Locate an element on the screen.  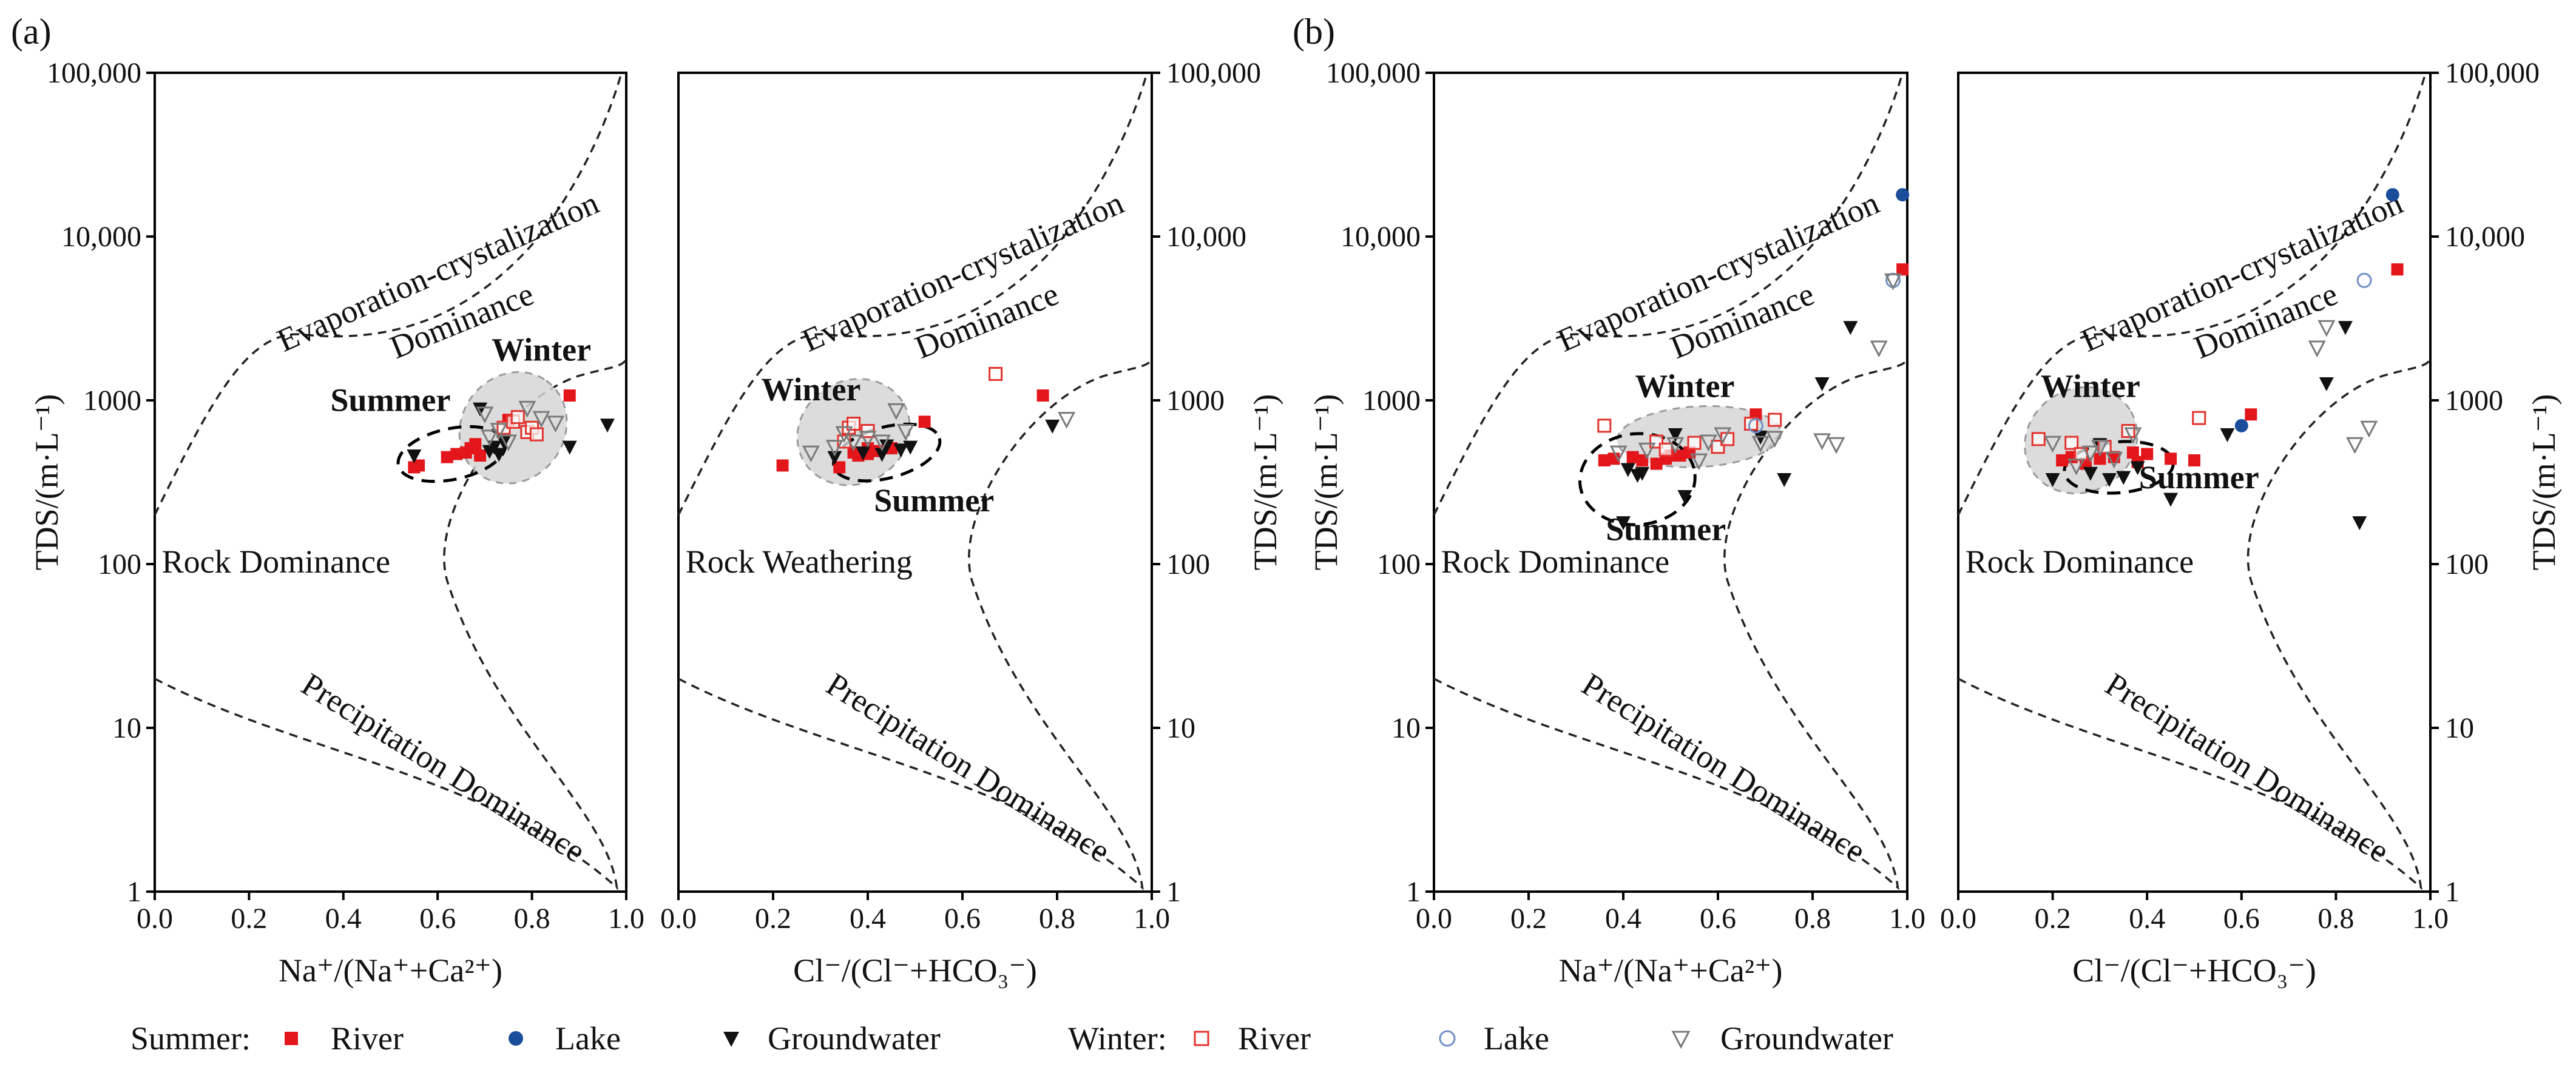
region-label-rock: Rock Dominance is located at coordinates (1555, 561).